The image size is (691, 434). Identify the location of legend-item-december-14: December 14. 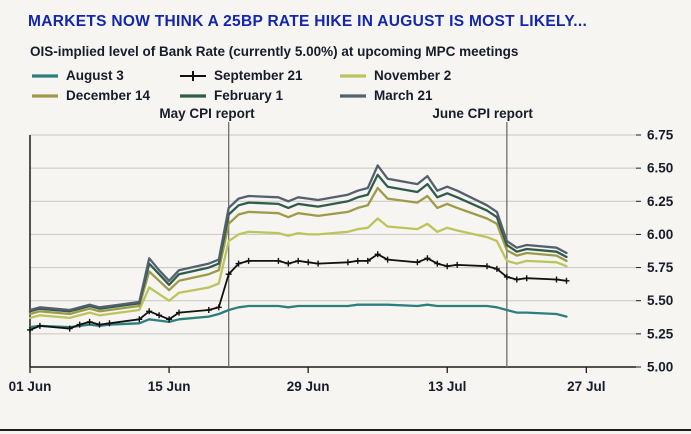
(106, 95).